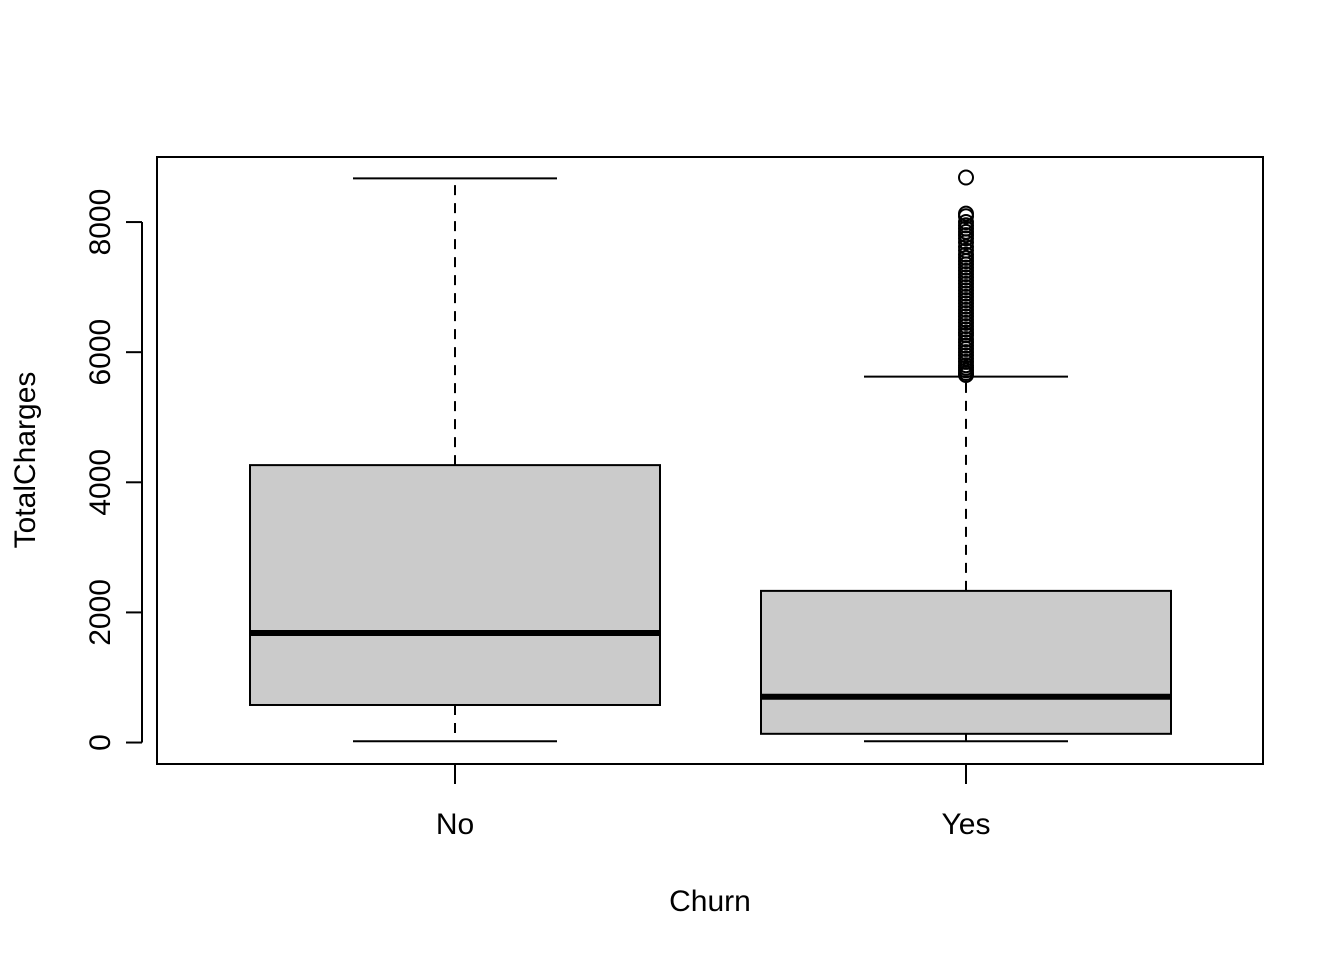 This screenshot has height=960, width=1344. What do you see at coordinates (100, 742) in the screenshot?
I see `y-tick-label: 0` at bounding box center [100, 742].